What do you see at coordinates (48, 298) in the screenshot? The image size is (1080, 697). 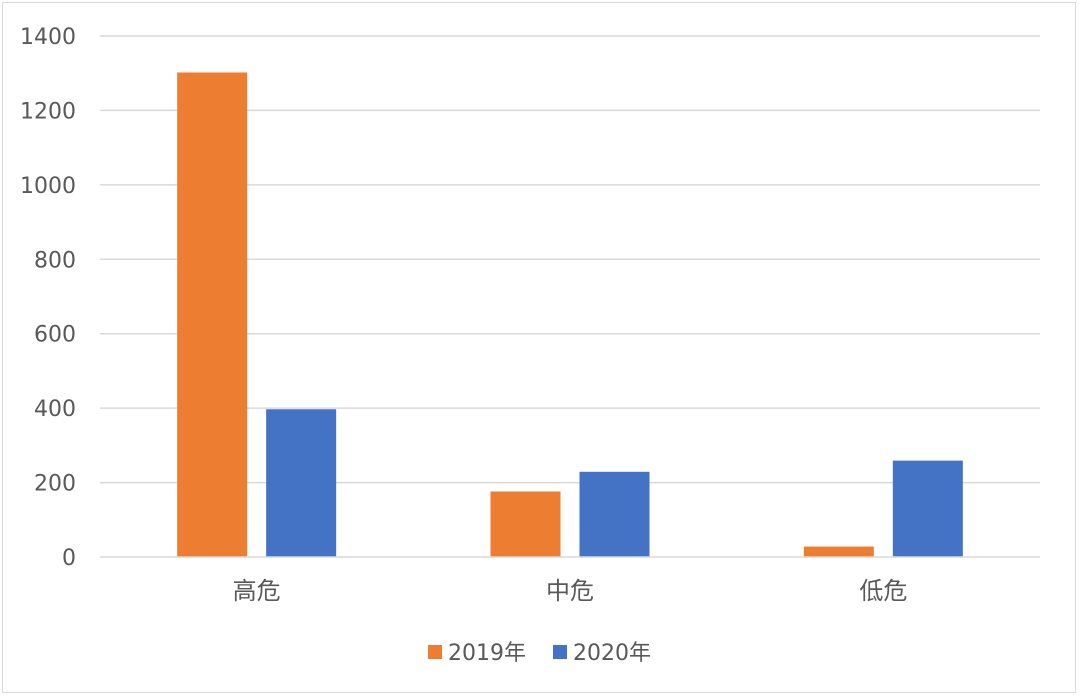 I see `y-axis-tick-labels: 0 200 400 600 800 1000 1200 1400` at bounding box center [48, 298].